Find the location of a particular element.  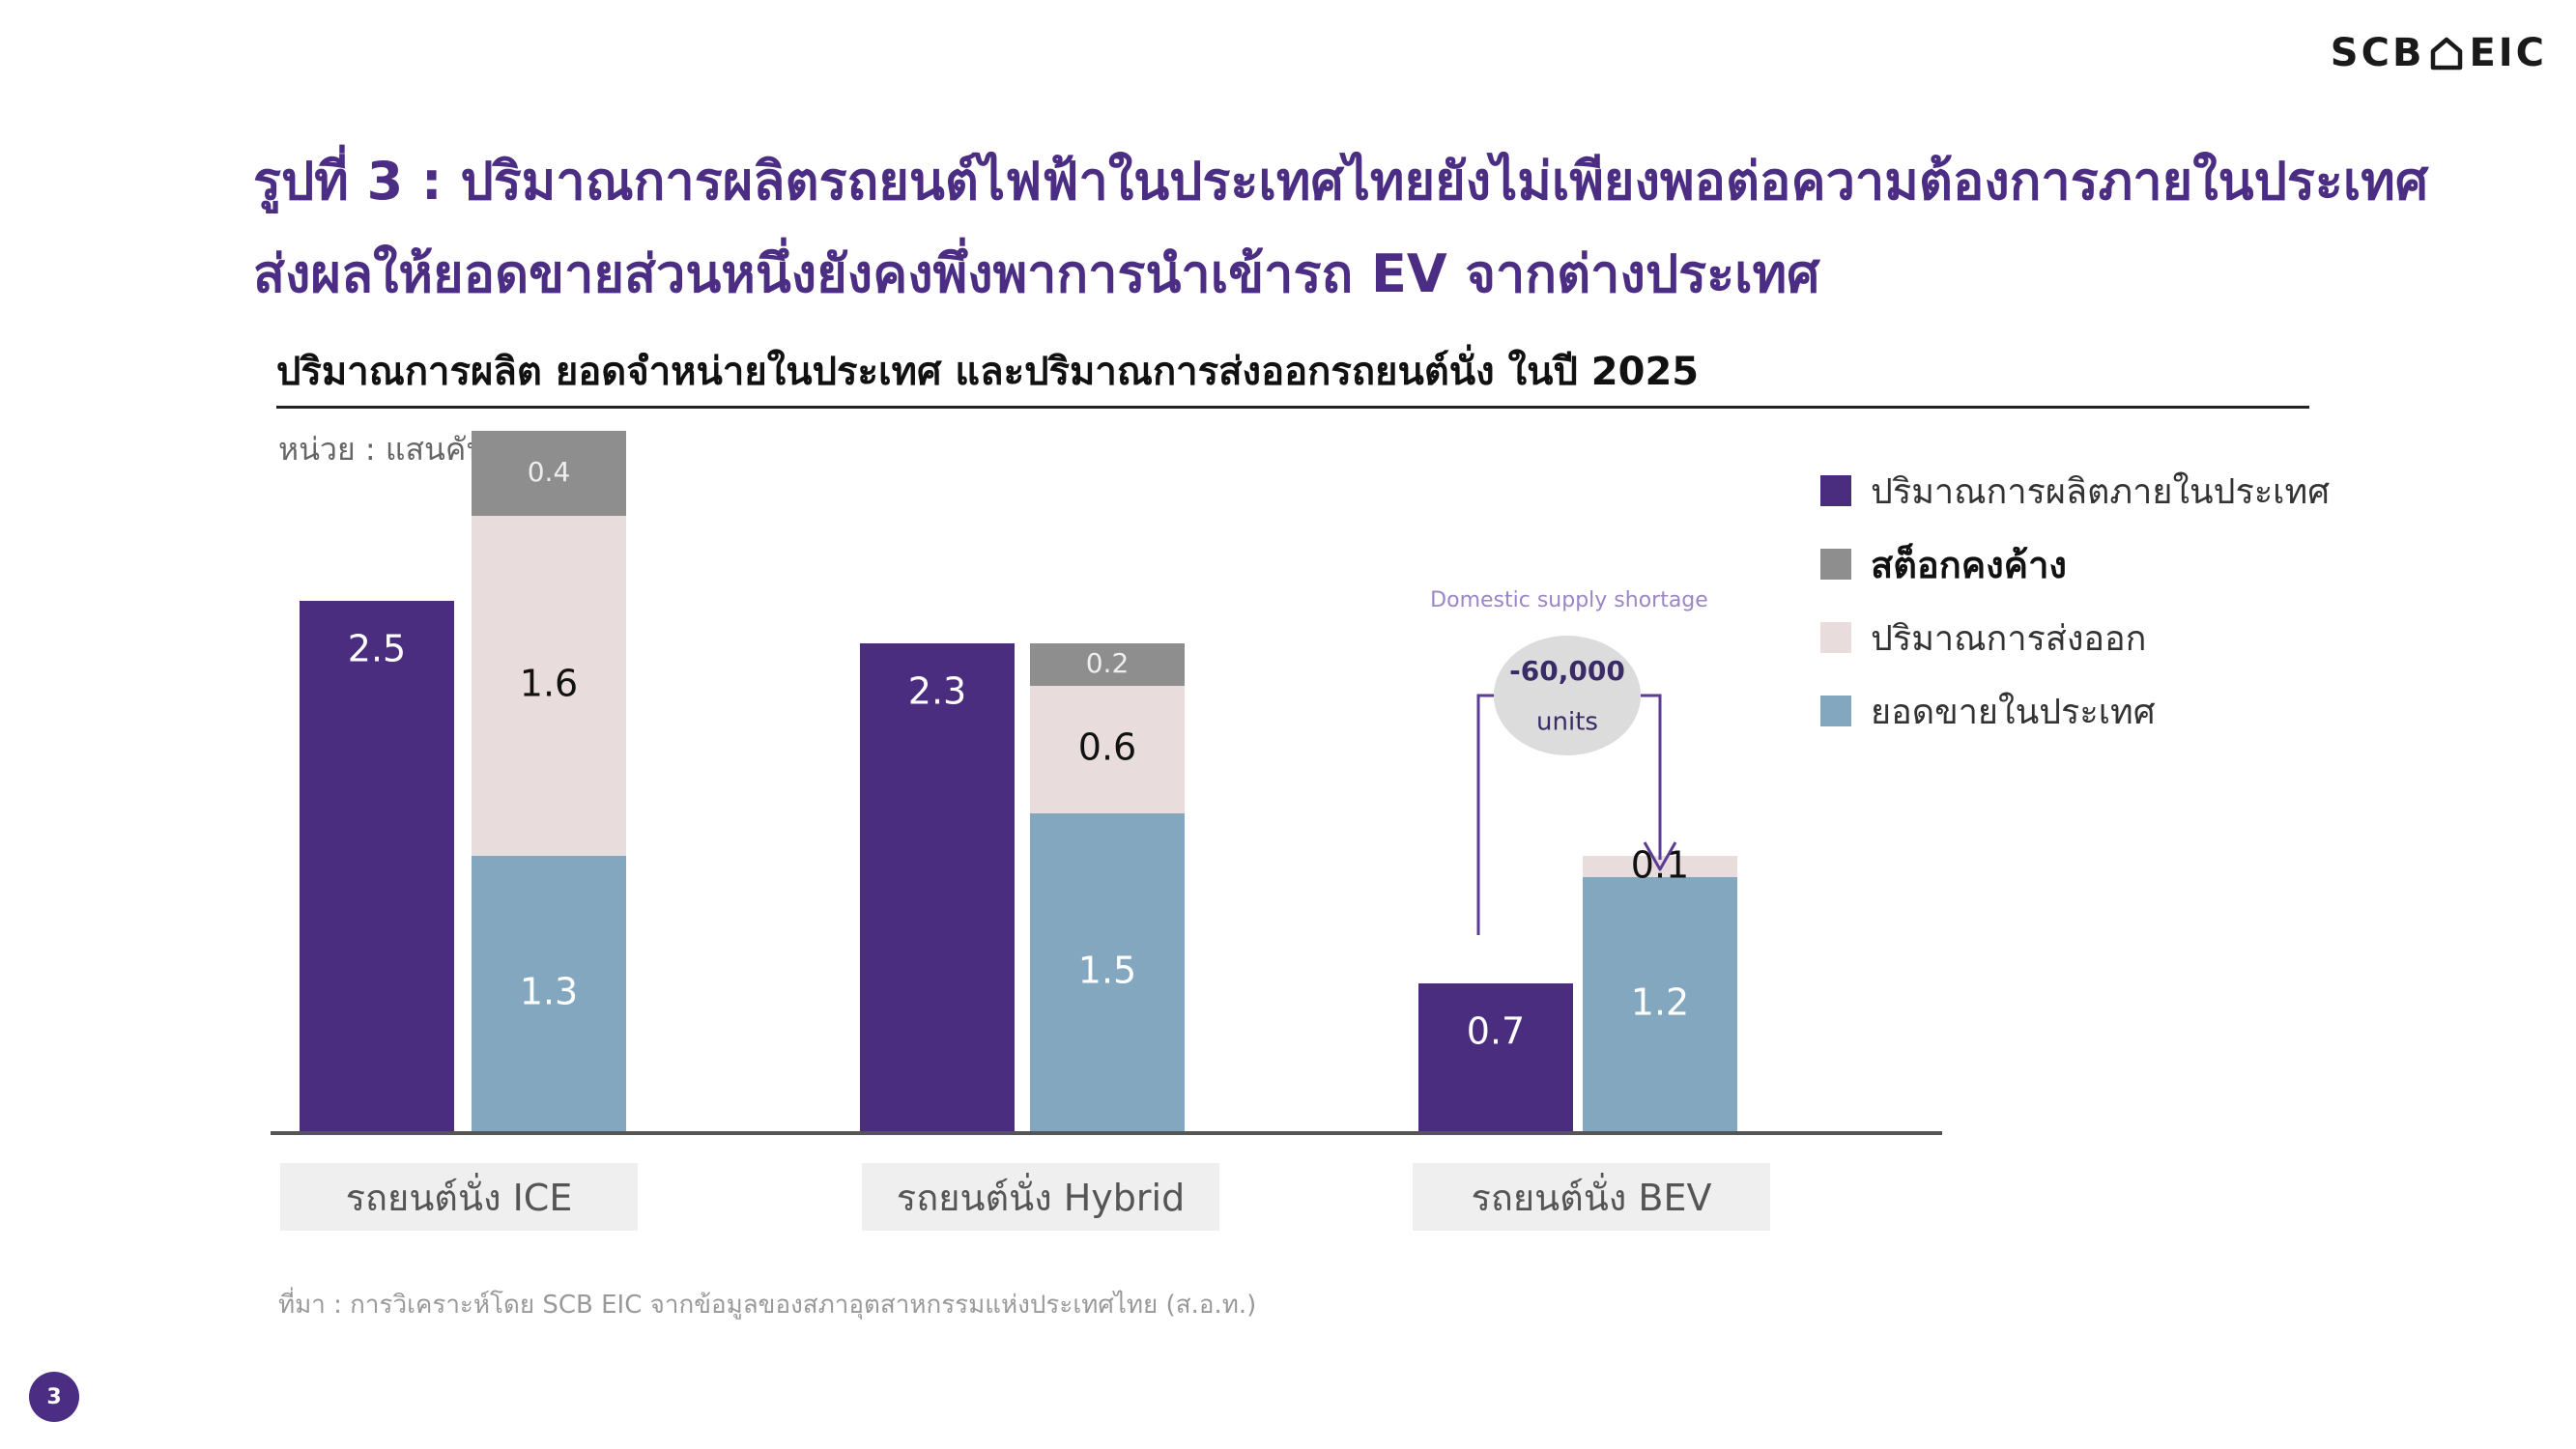

data-label-production-0: 2.5 is located at coordinates (377, 649).